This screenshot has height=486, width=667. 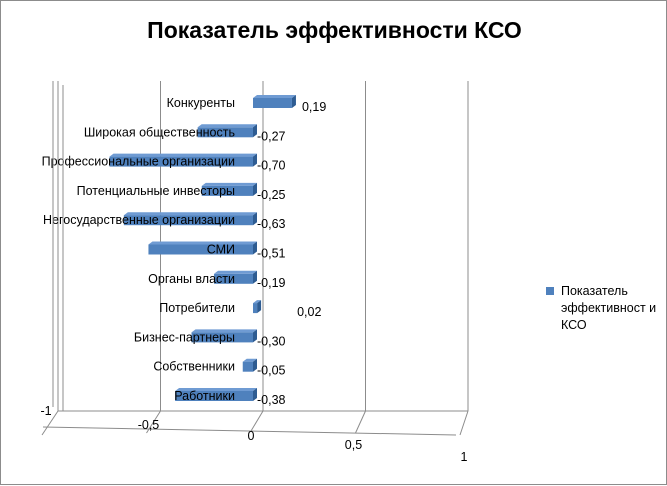 I want to click on category-label: Органы власти, so click(x=191, y=279).